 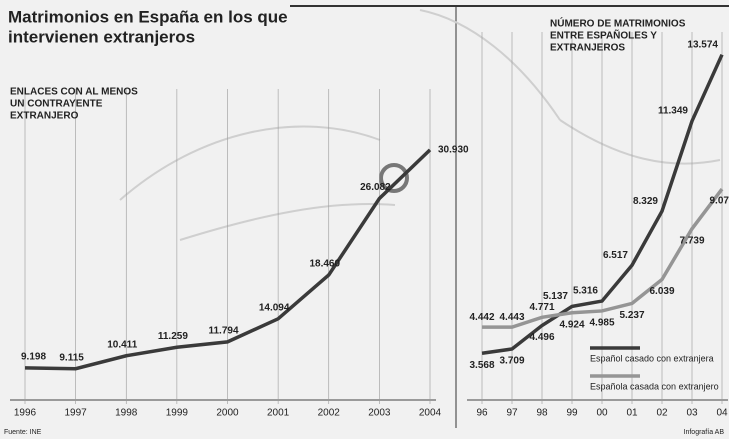 What do you see at coordinates (122, 344) in the screenshot?
I see `value-label: 10.411` at bounding box center [122, 344].